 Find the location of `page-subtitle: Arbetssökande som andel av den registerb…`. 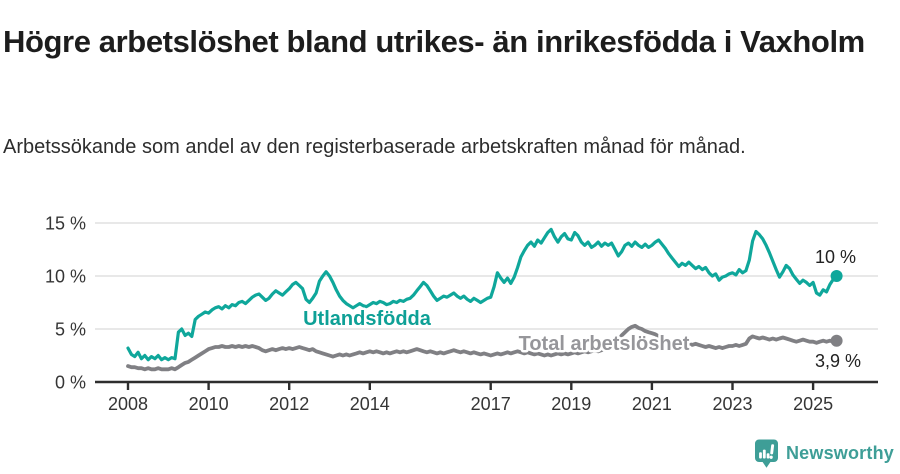

page-subtitle: Arbetssökande som andel av den registerb… is located at coordinates (374, 147).